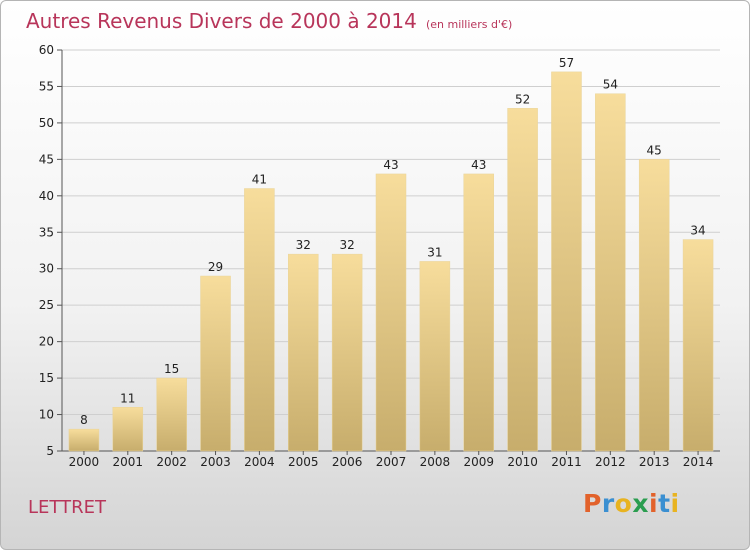 Image resolution: width=750 pixels, height=550 pixels. I want to click on x-tick-label: 2007, so click(391, 462).